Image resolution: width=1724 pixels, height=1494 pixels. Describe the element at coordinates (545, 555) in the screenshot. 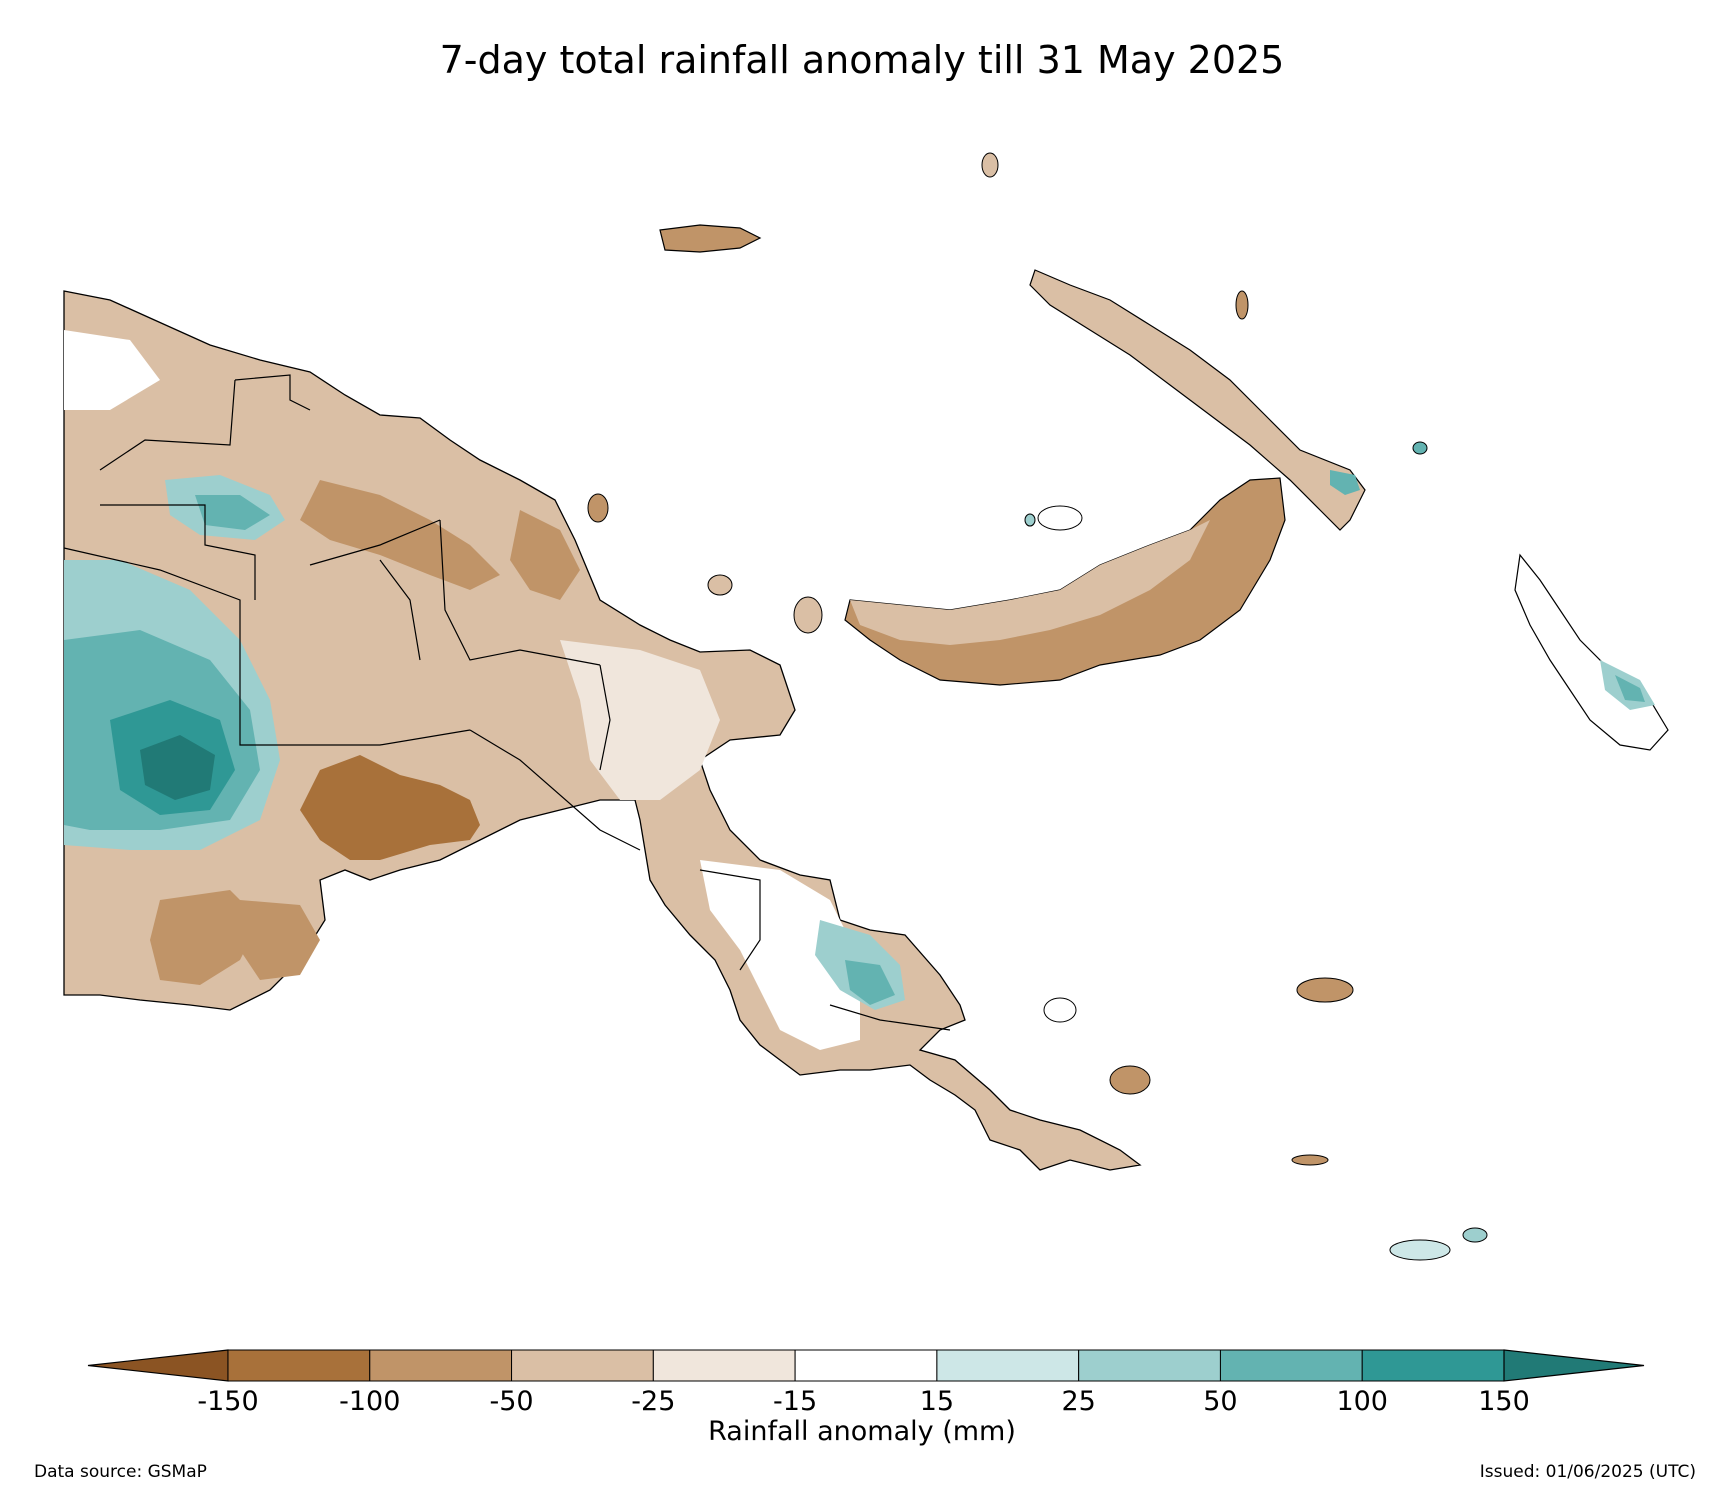

I see `deficit-zone-sepik` at that location.